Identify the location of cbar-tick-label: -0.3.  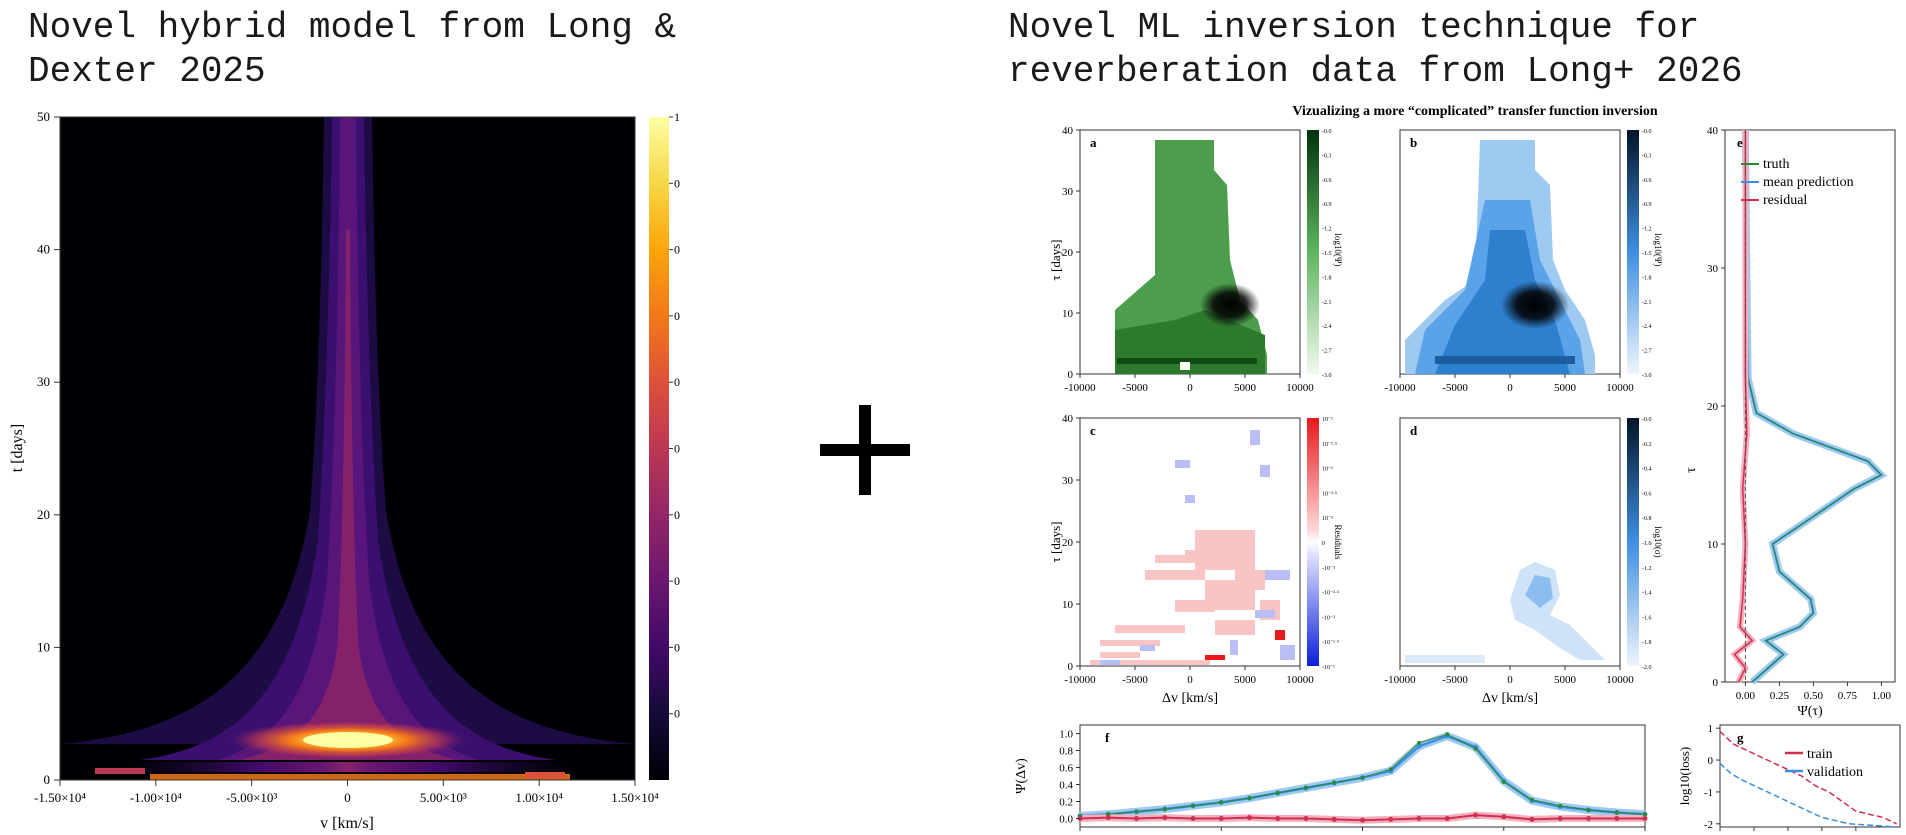
(1647, 156).